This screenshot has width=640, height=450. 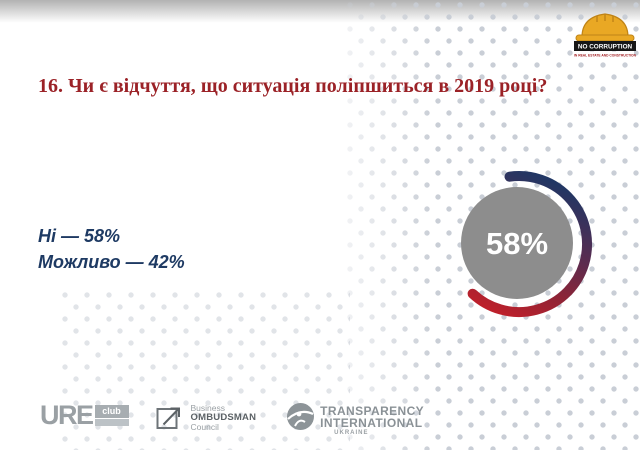 I want to click on chart-center-label: 58%, so click(x=517, y=243).